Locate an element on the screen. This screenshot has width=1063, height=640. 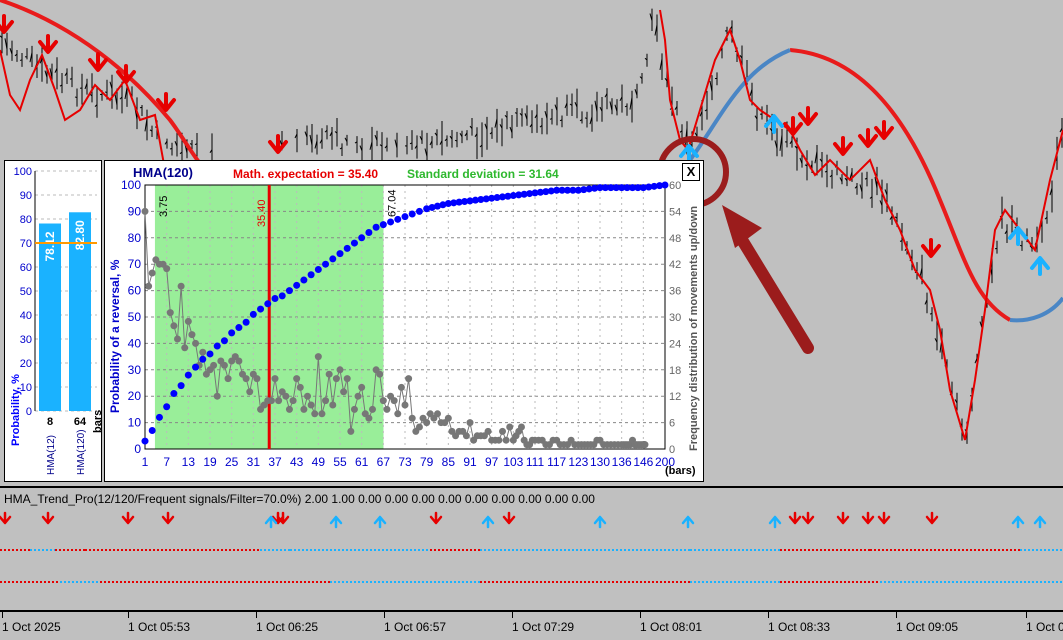
y-left-tick-label: 50 is located at coordinates (135, 317).